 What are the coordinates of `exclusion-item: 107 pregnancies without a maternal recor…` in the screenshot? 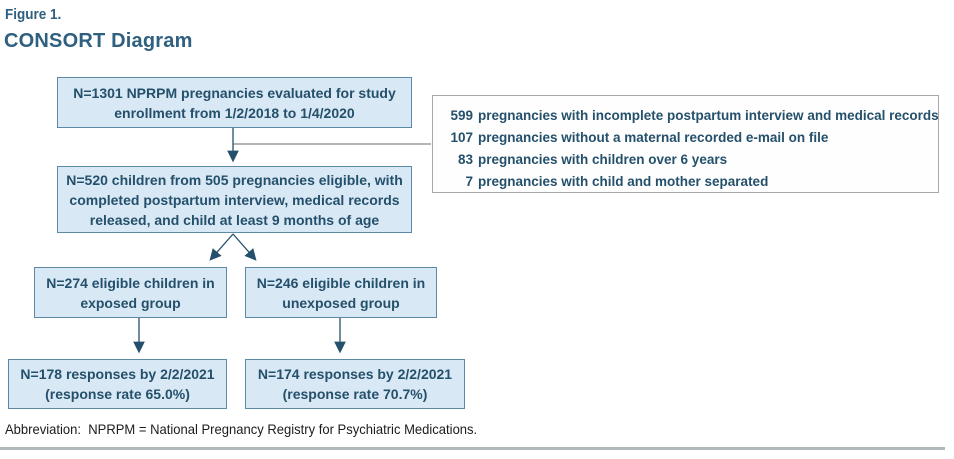 It's located at (688, 138).